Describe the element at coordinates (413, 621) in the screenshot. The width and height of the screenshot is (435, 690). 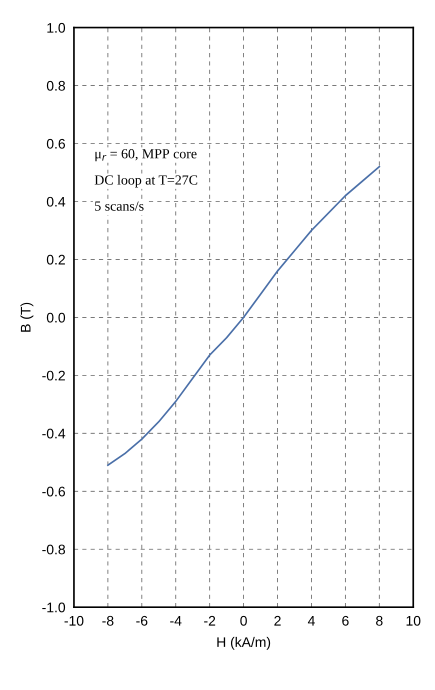
I see `x-tick-label: 10` at that location.